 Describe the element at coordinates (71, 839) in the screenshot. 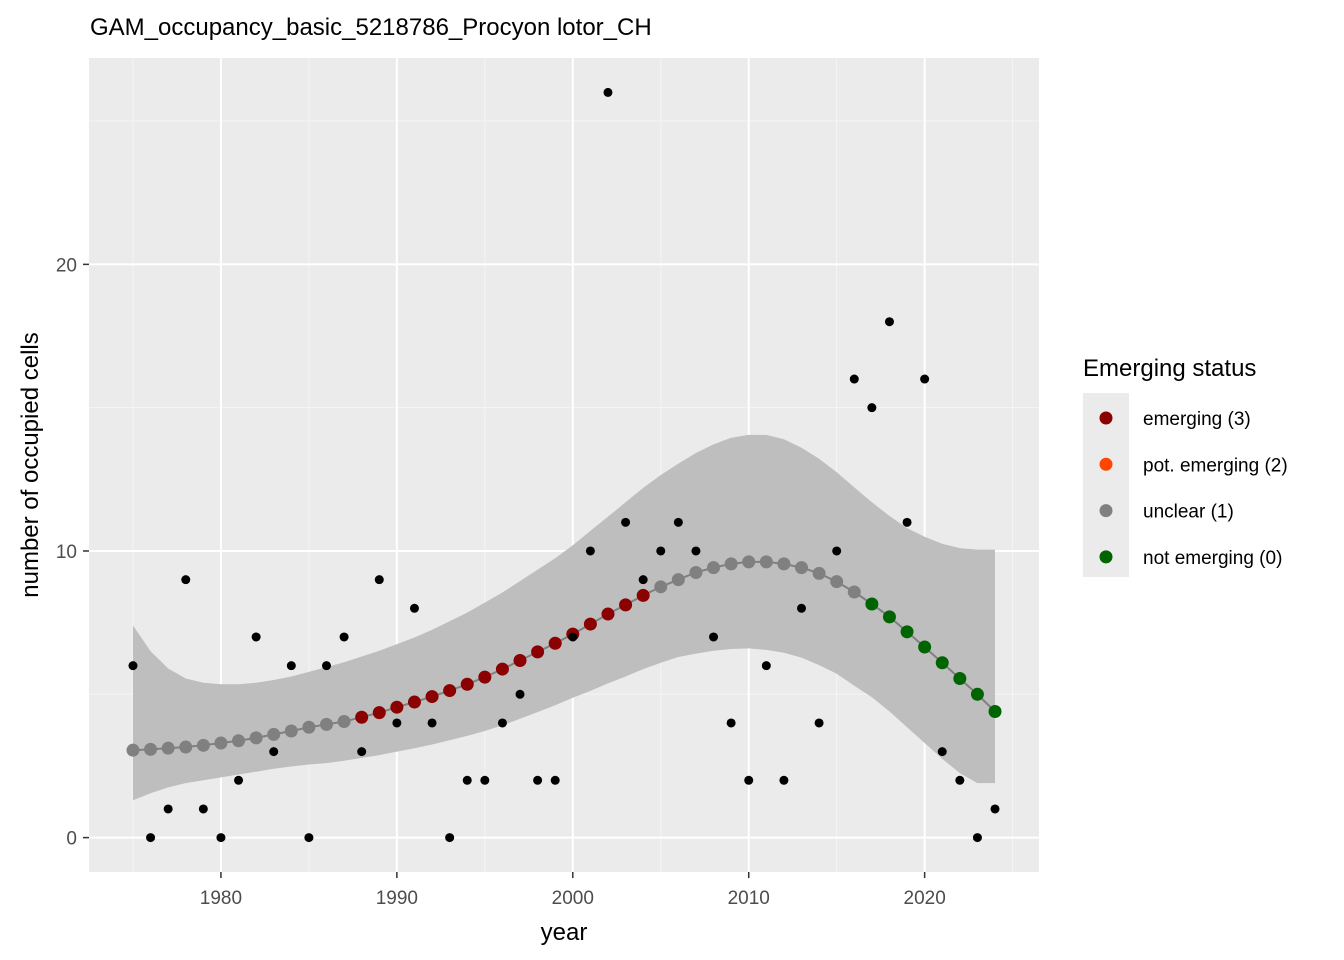

I see `y-tick-label: 0` at that location.